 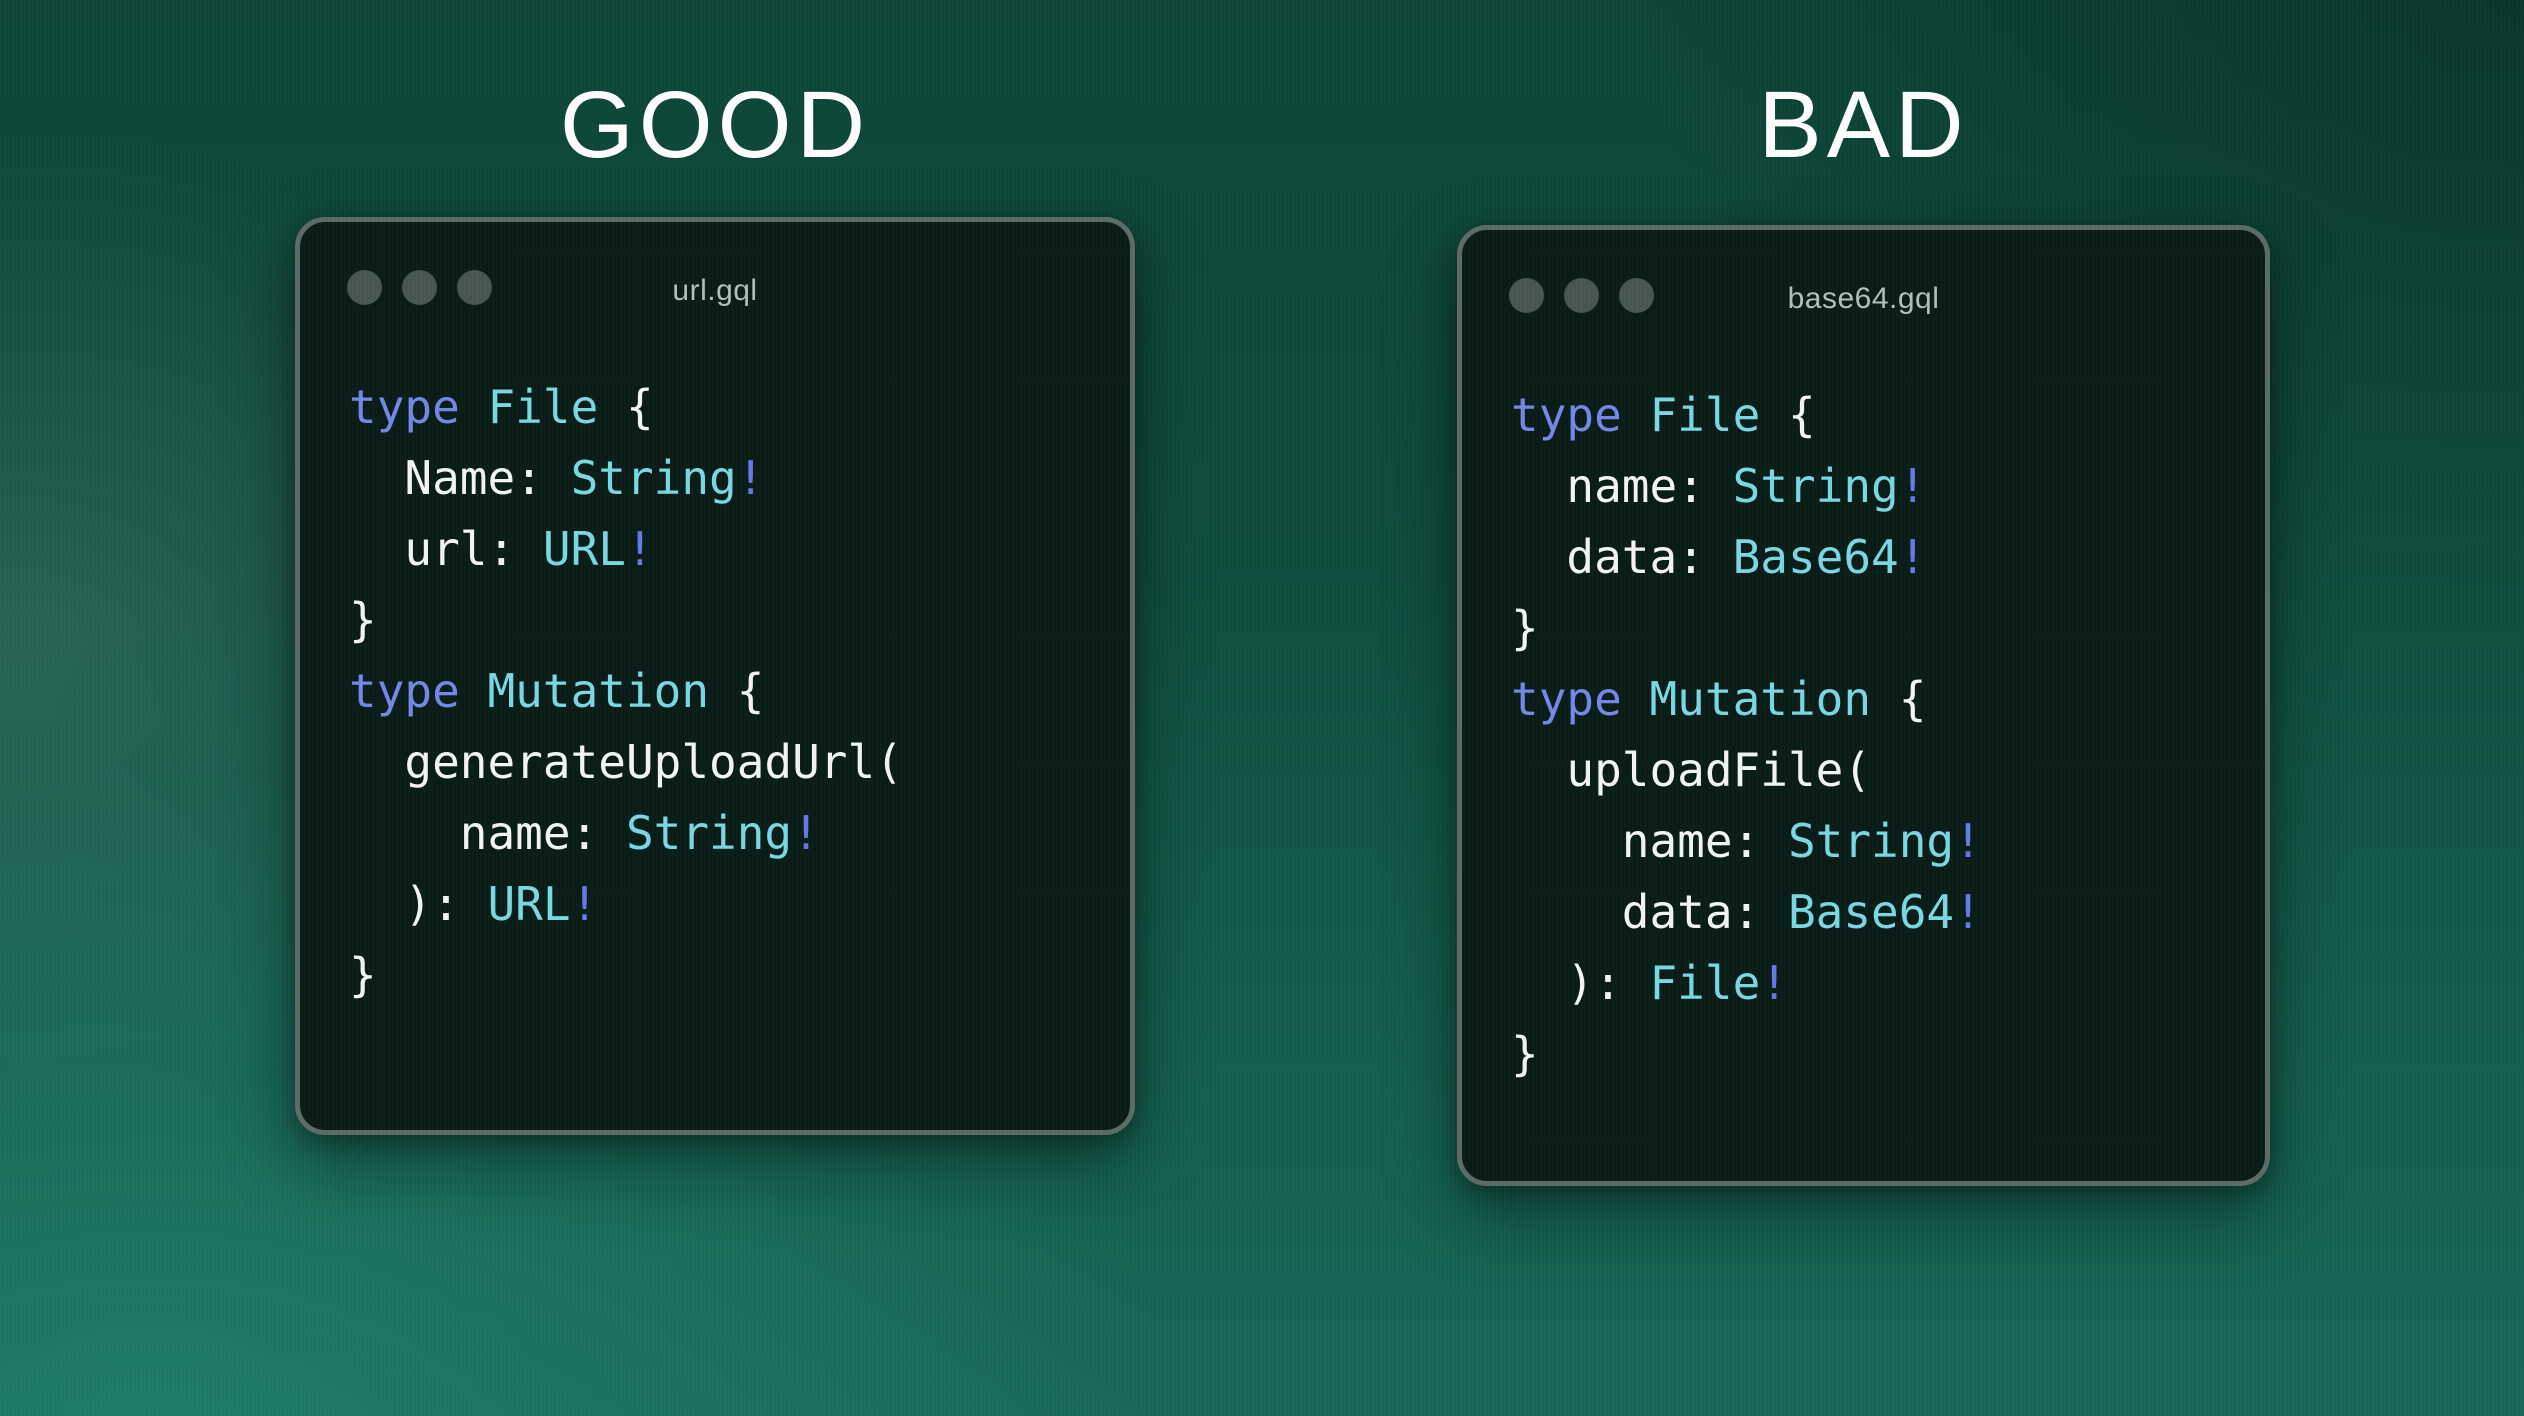 What do you see at coordinates (715, 125) in the screenshot?
I see `verdict-heading-good: GOOD` at bounding box center [715, 125].